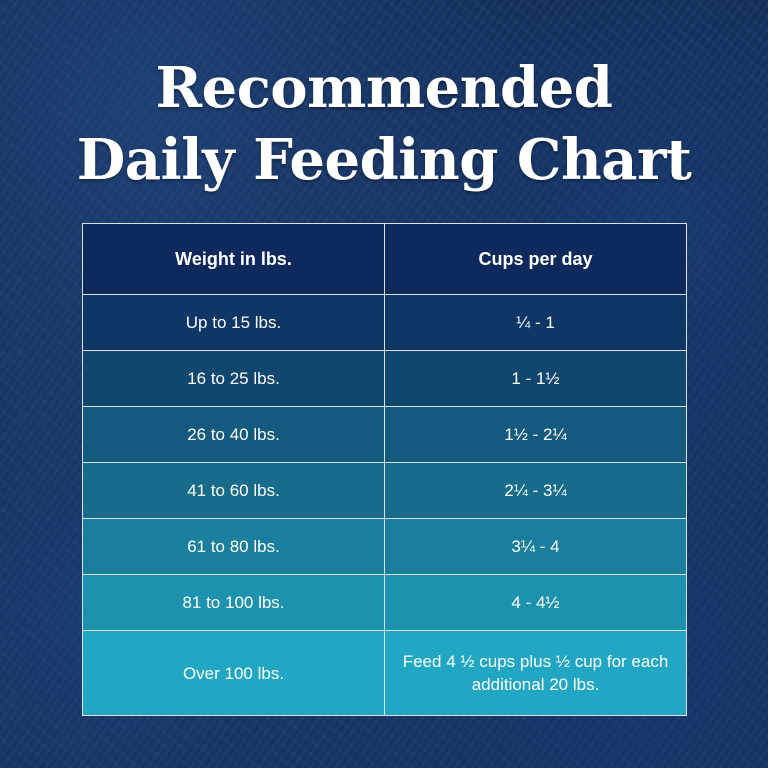 This screenshot has width=768, height=768. Describe the element at coordinates (535, 490) in the screenshot. I see `cups-cell: 2¼ - 3¼` at that location.